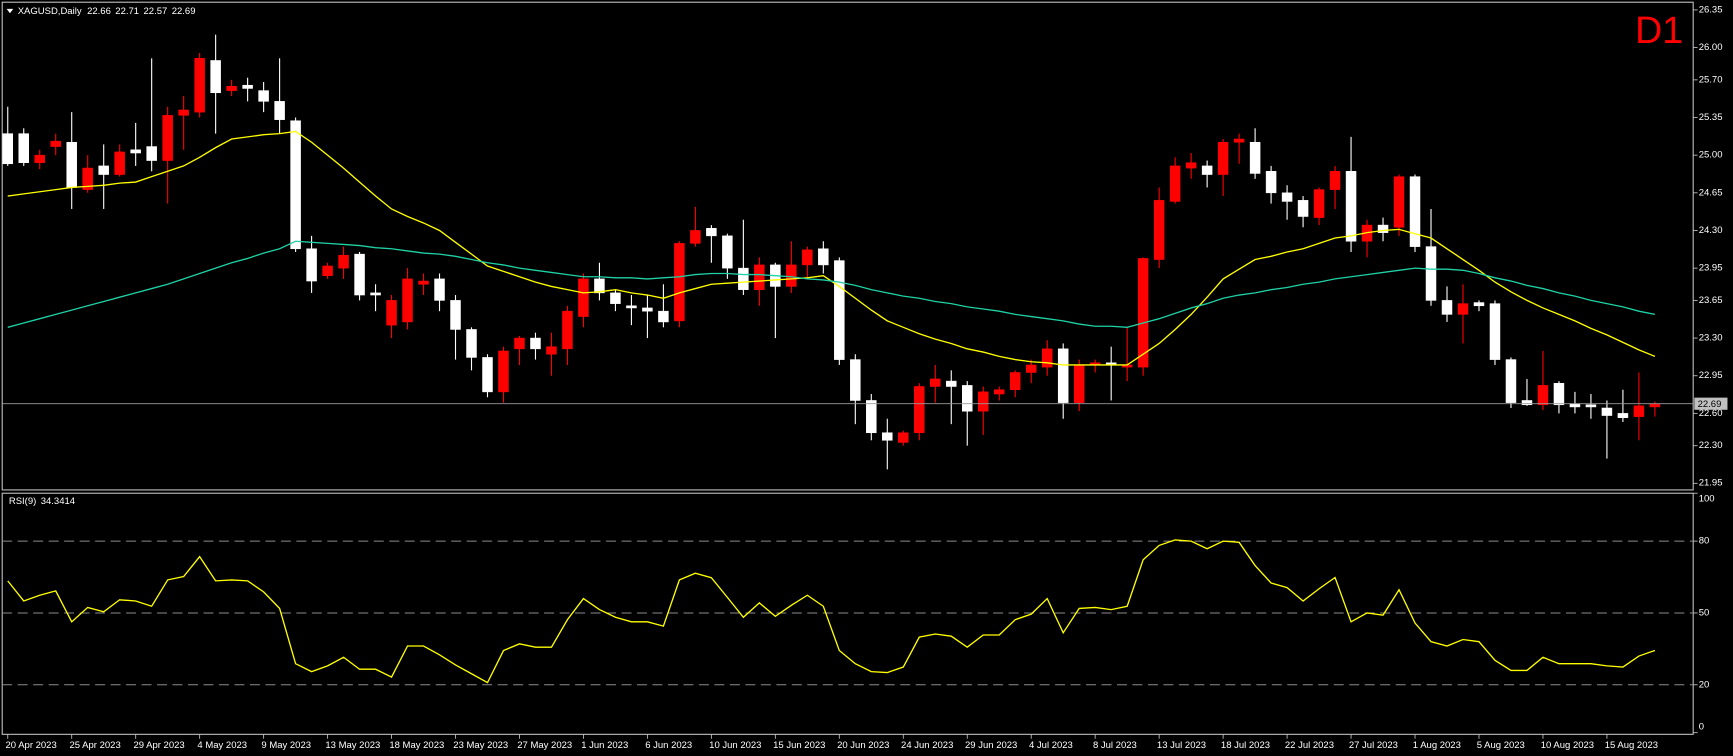 The width and height of the screenshot is (1733, 756). What do you see at coordinates (184, 11) in the screenshot?
I see `last-close: 22.69` at bounding box center [184, 11].